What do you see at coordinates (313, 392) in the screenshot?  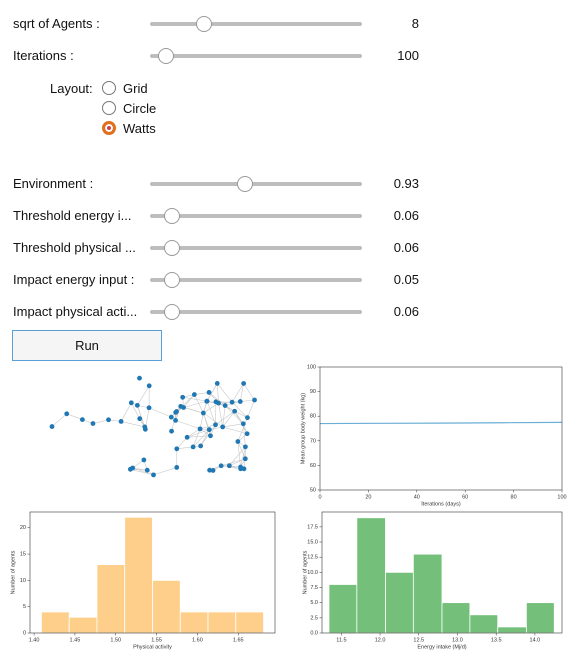 I see `y-tick-label: 90` at bounding box center [313, 392].